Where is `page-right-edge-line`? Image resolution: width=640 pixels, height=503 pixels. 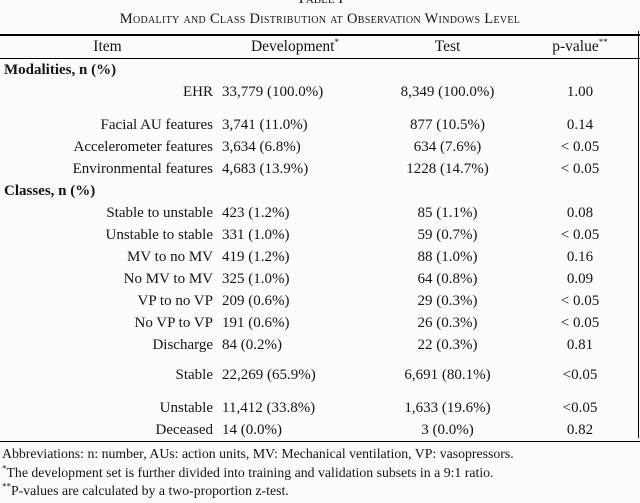
page-right-edge-line is located at coordinates (638, 234).